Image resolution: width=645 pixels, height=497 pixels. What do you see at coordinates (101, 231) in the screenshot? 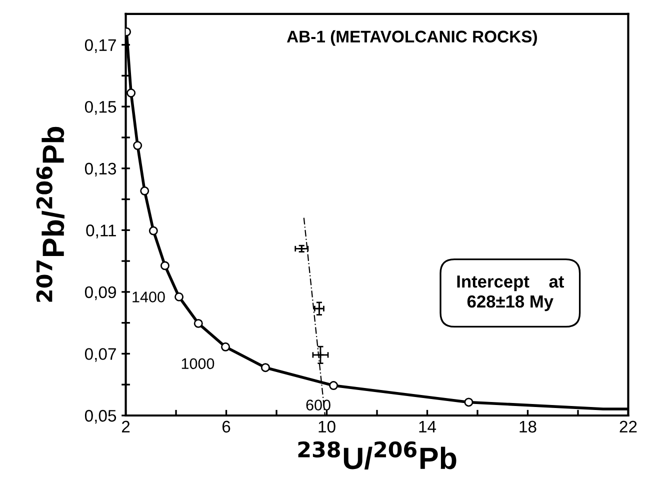
I see `y-tick-label: 0,11` at bounding box center [101, 231].